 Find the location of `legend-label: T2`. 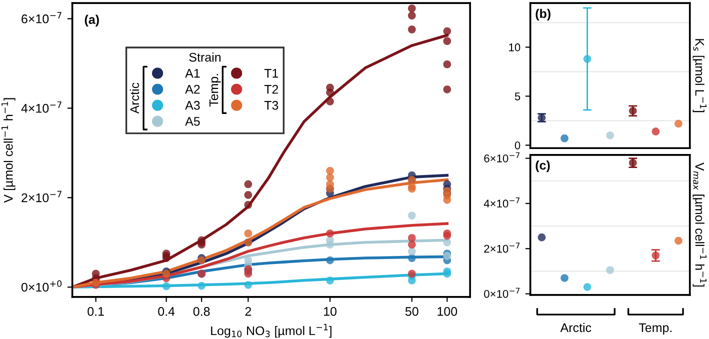

legend-label: T2 is located at coordinates (271, 89).